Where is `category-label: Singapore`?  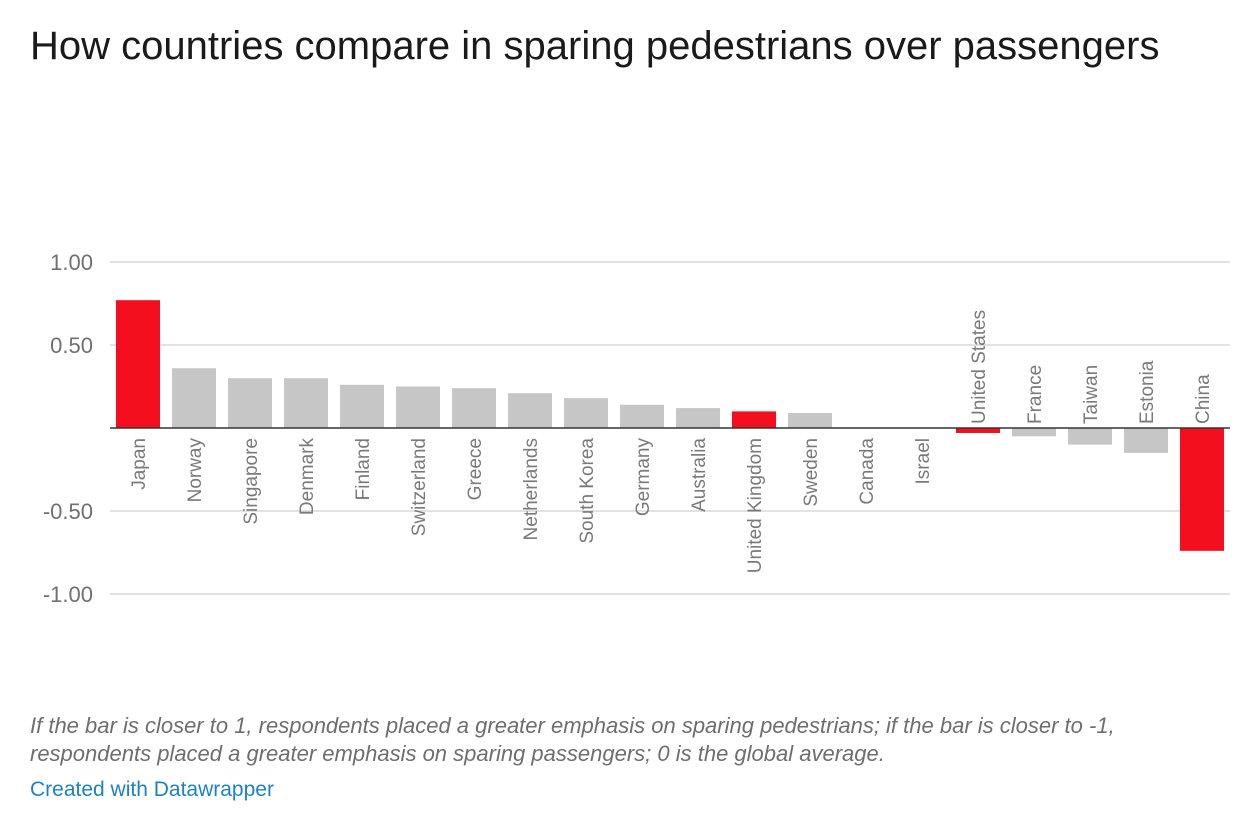 category-label: Singapore is located at coordinates (251, 481).